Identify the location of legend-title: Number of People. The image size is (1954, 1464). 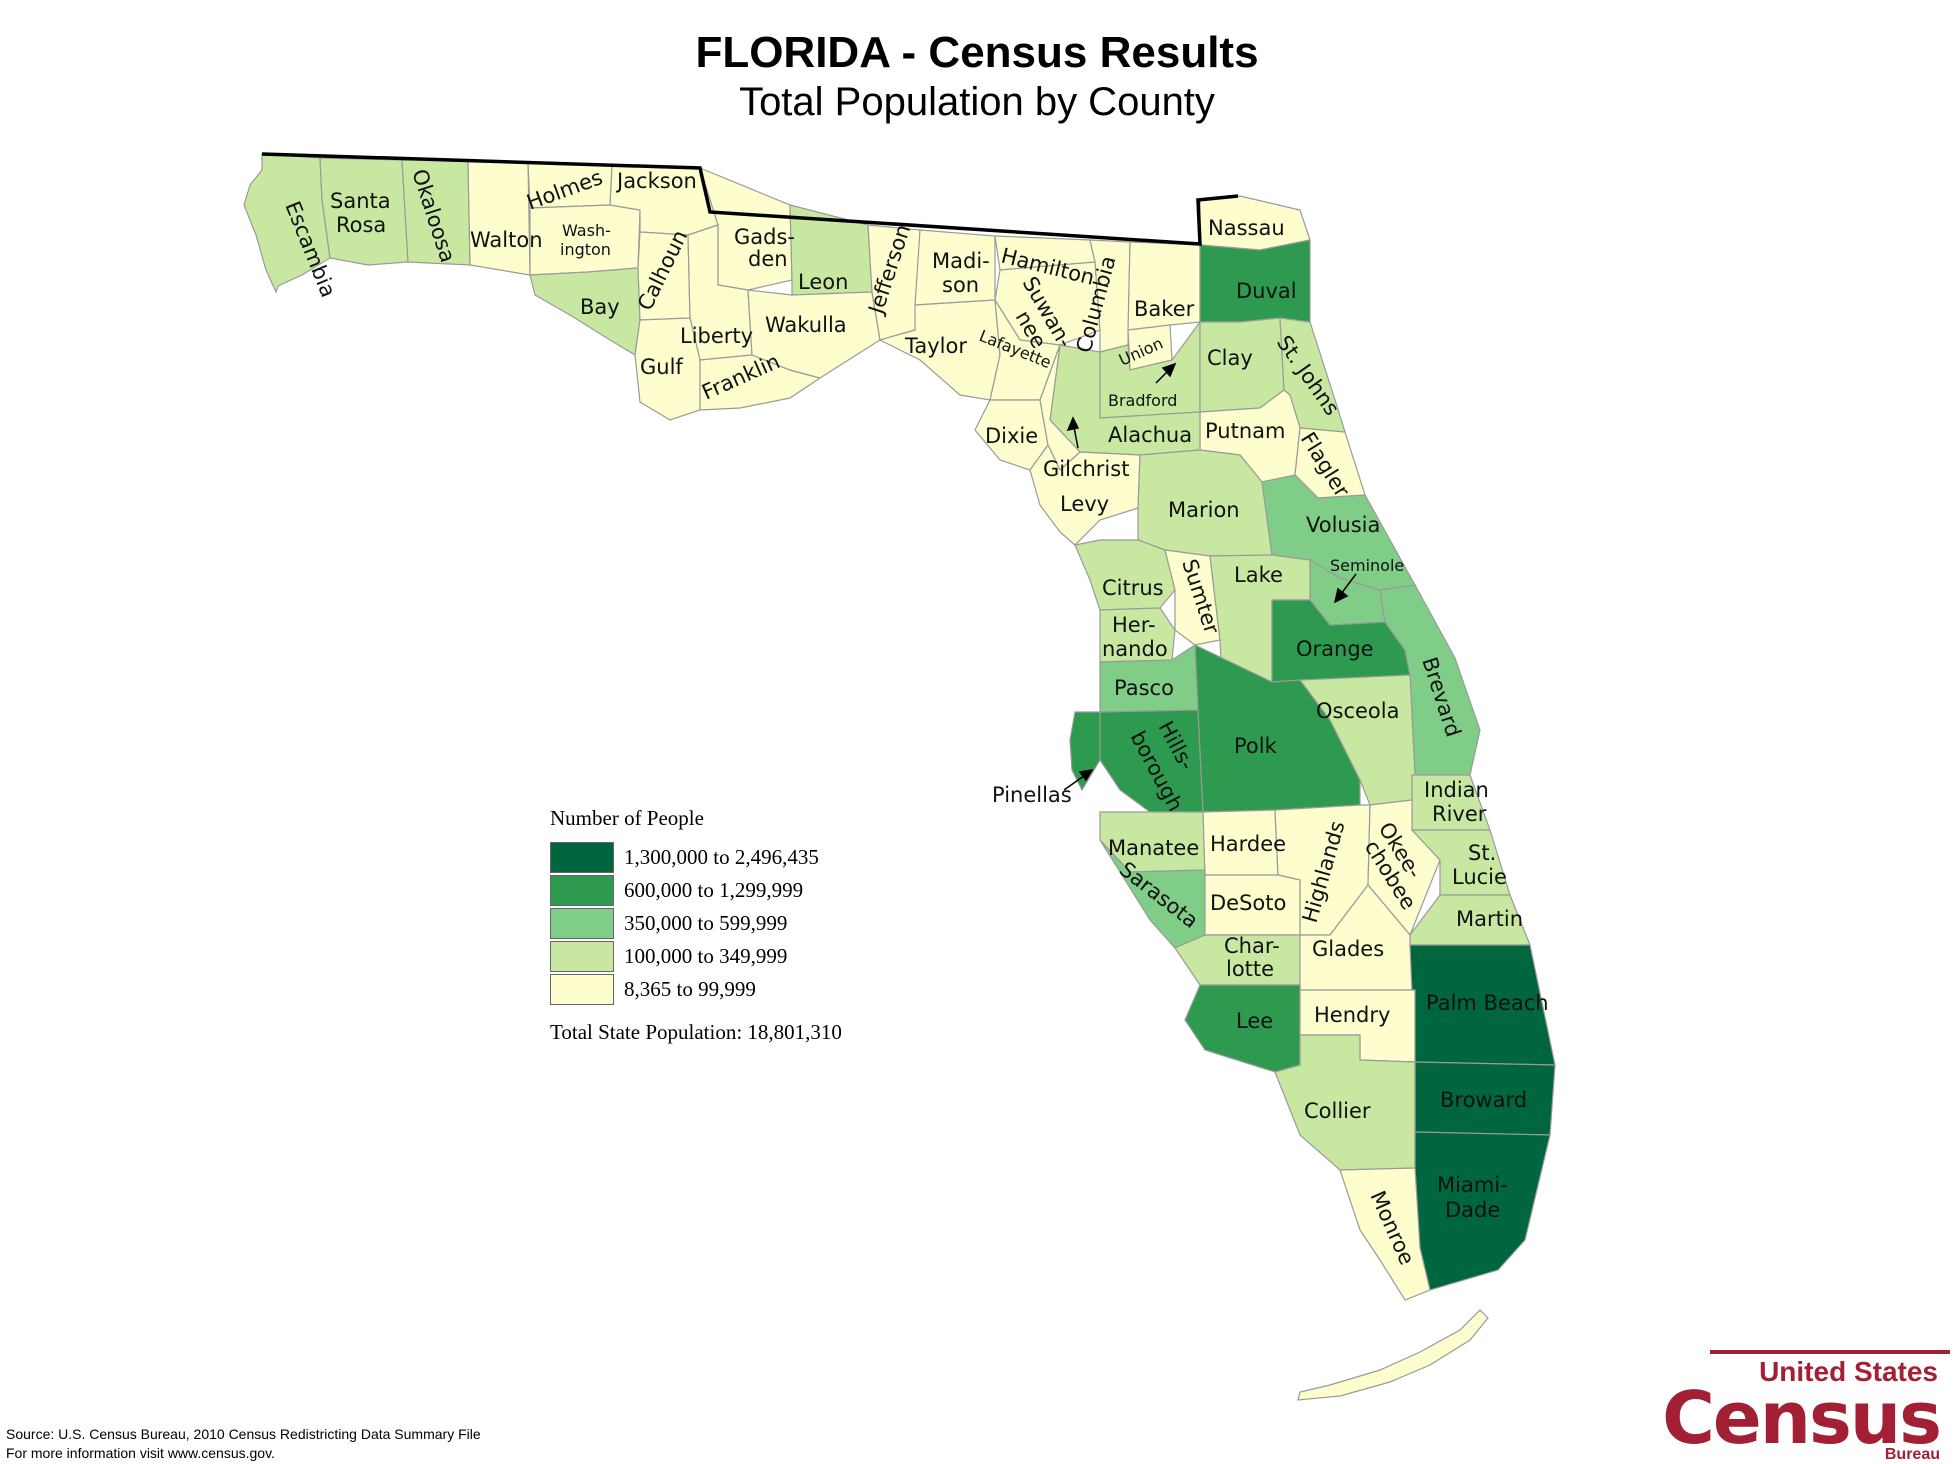
(627, 818).